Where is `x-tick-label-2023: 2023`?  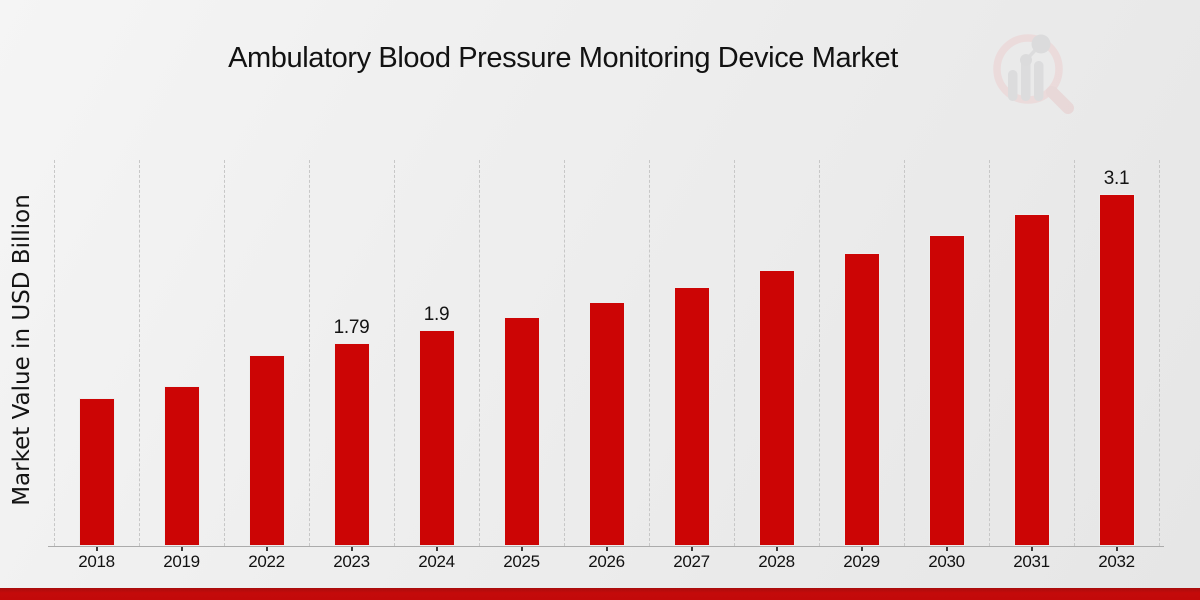 x-tick-label-2023: 2023 is located at coordinates (351, 561).